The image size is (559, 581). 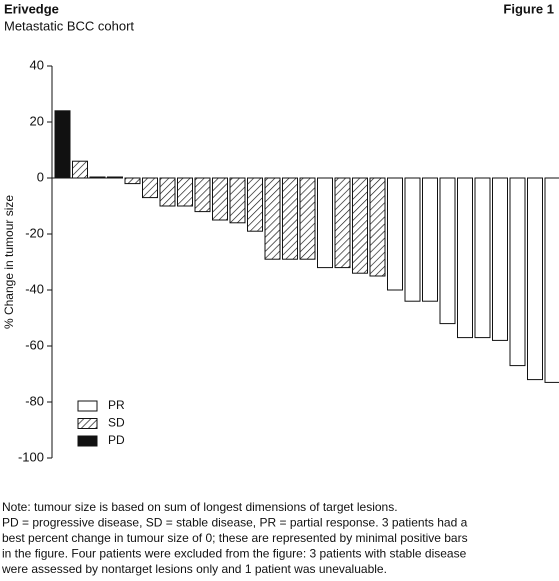 I want to click on legend-label: PD, so click(x=116, y=440).